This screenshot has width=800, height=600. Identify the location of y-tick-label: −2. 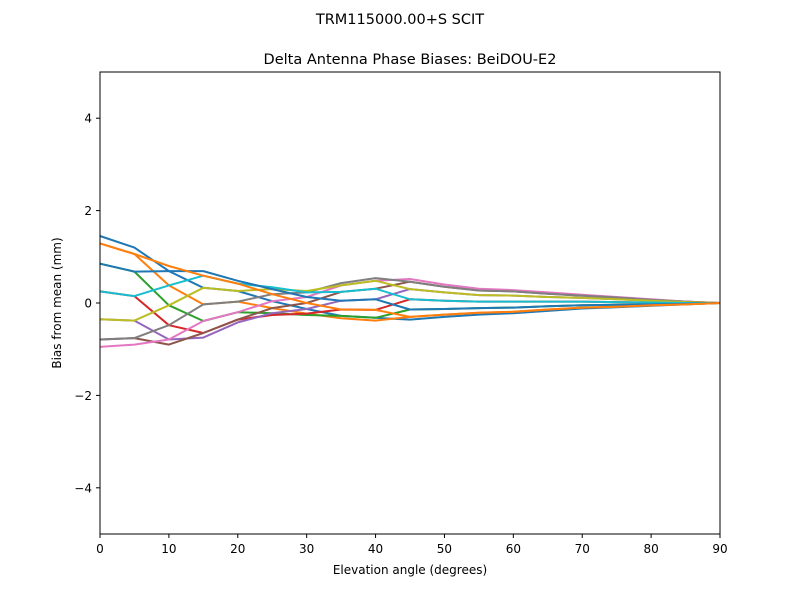
(83, 396).